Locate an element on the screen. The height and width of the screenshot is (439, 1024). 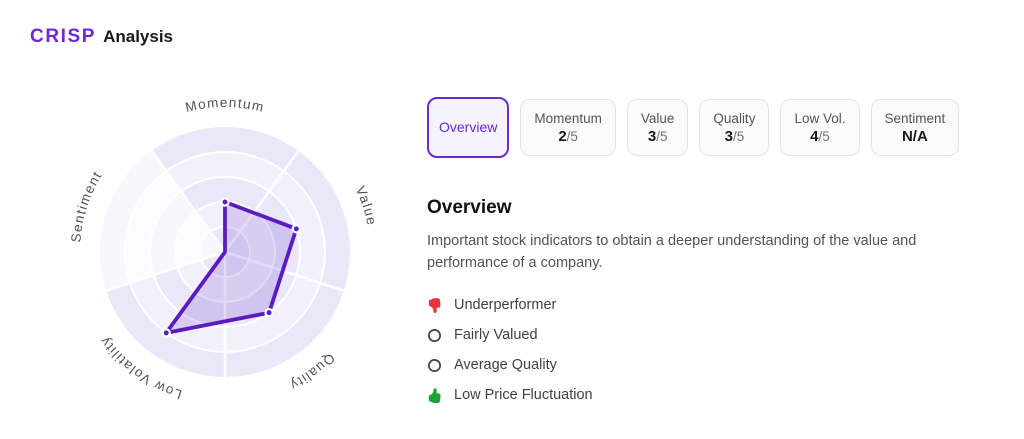
header: CRISP Analysis is located at coordinates (101, 37).